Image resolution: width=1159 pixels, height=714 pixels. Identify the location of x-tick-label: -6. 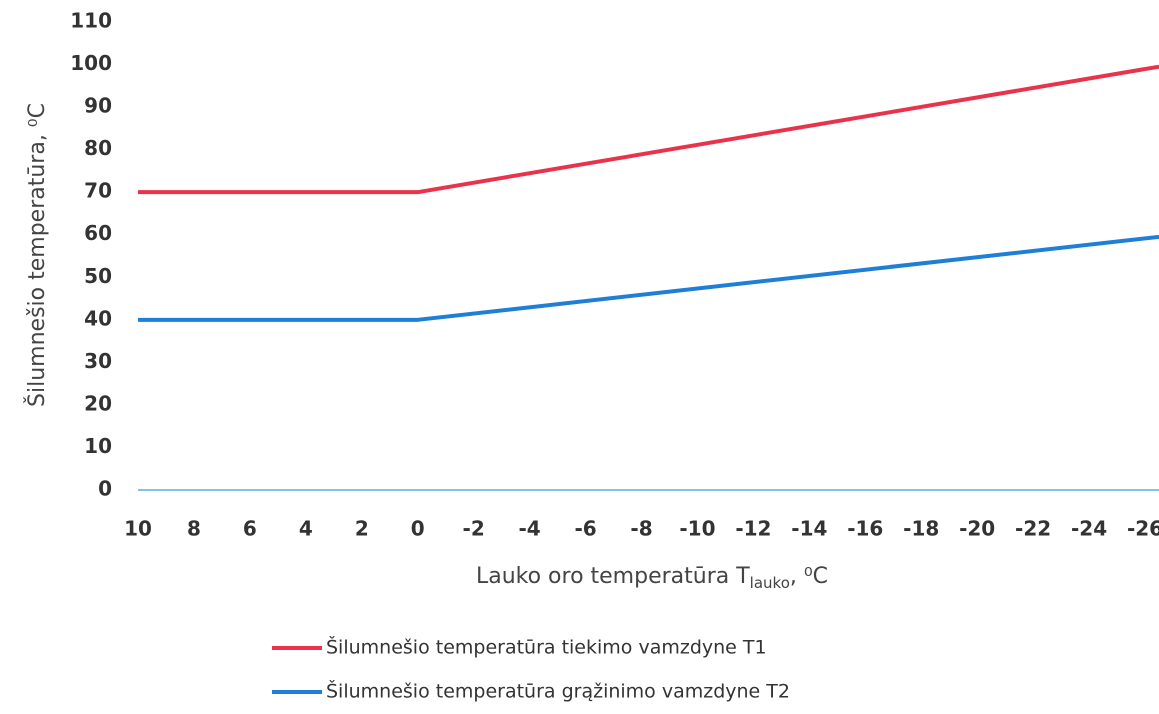
(585, 529).